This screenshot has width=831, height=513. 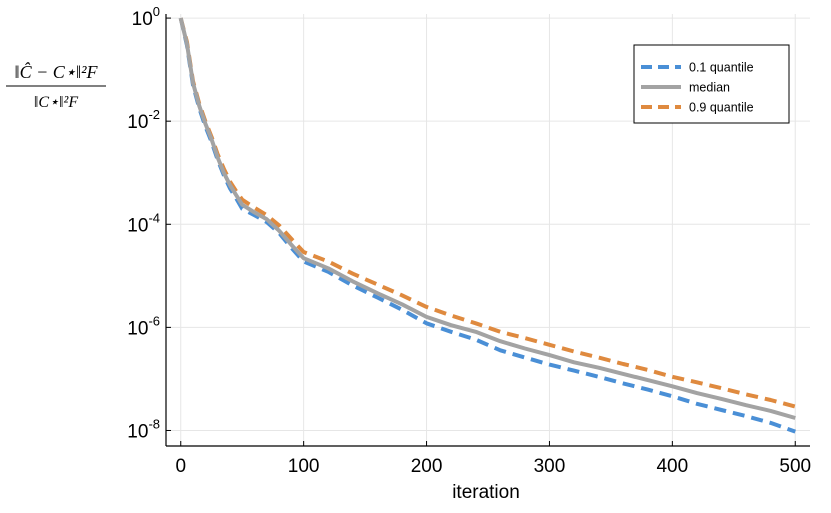 What do you see at coordinates (672, 466) in the screenshot?
I see `x-tick-label: 400` at bounding box center [672, 466].